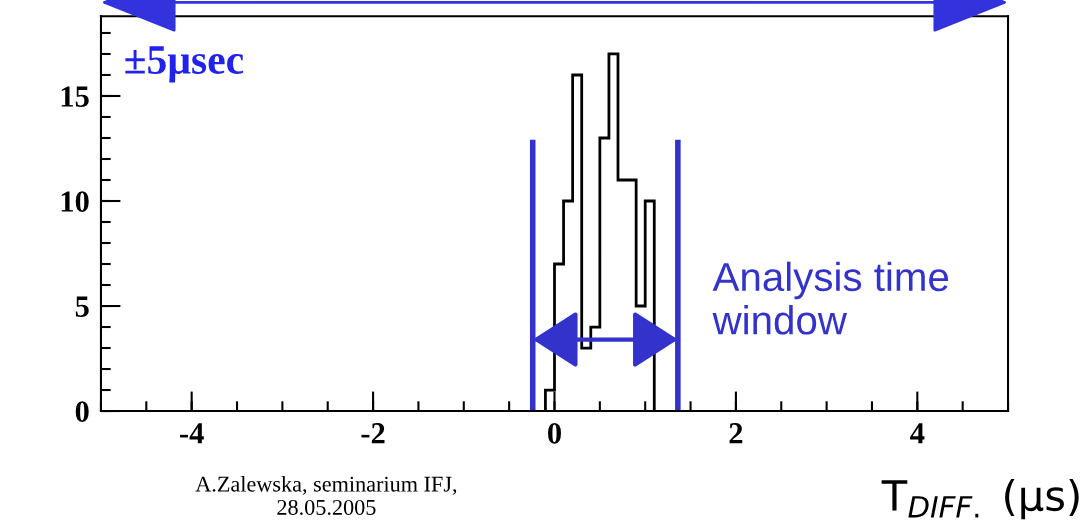  I want to click on y-tick-label: 5, so click(82, 306).